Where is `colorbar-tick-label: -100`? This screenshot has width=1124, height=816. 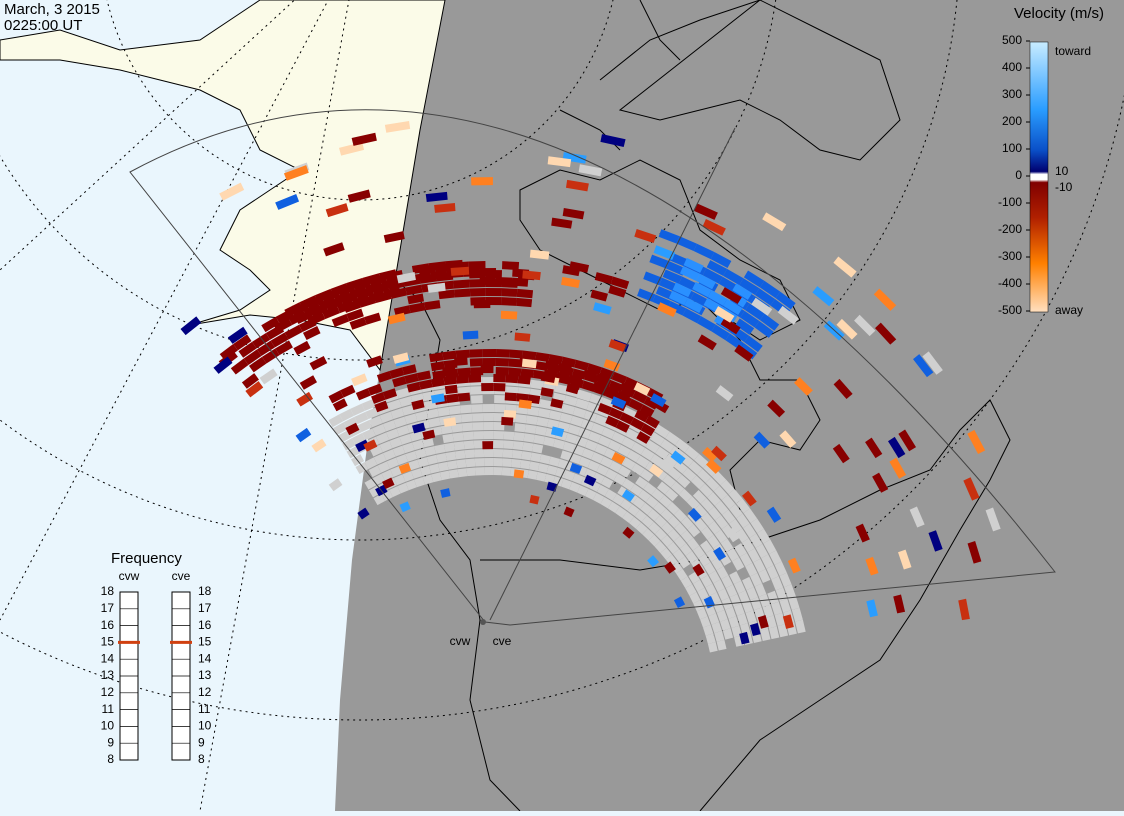
colorbar-tick-label: -100 is located at coordinates (1010, 202).